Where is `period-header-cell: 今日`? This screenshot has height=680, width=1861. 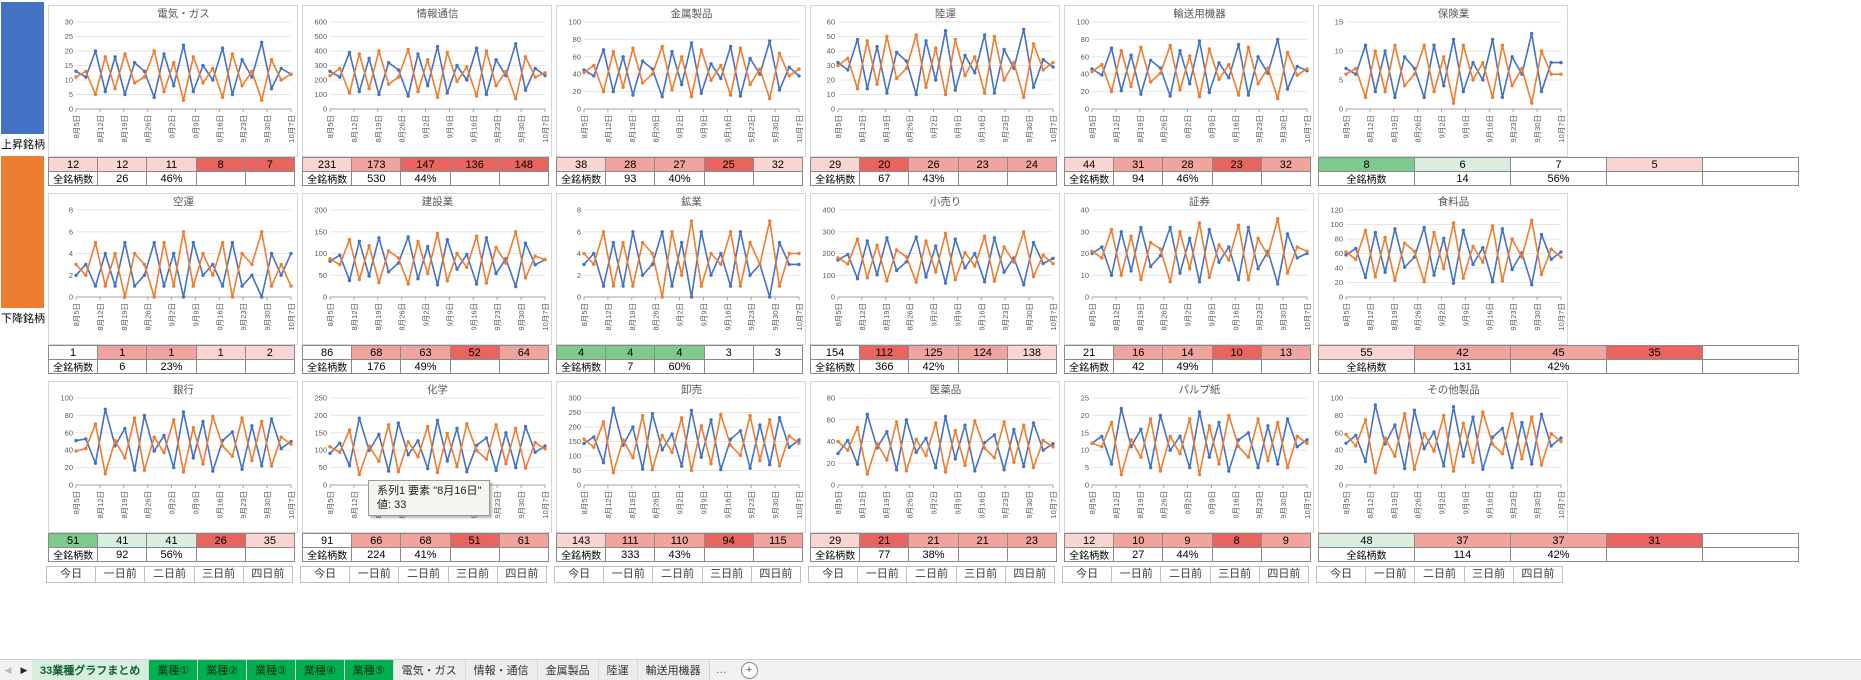 period-header-cell: 今日 is located at coordinates (1087, 574).